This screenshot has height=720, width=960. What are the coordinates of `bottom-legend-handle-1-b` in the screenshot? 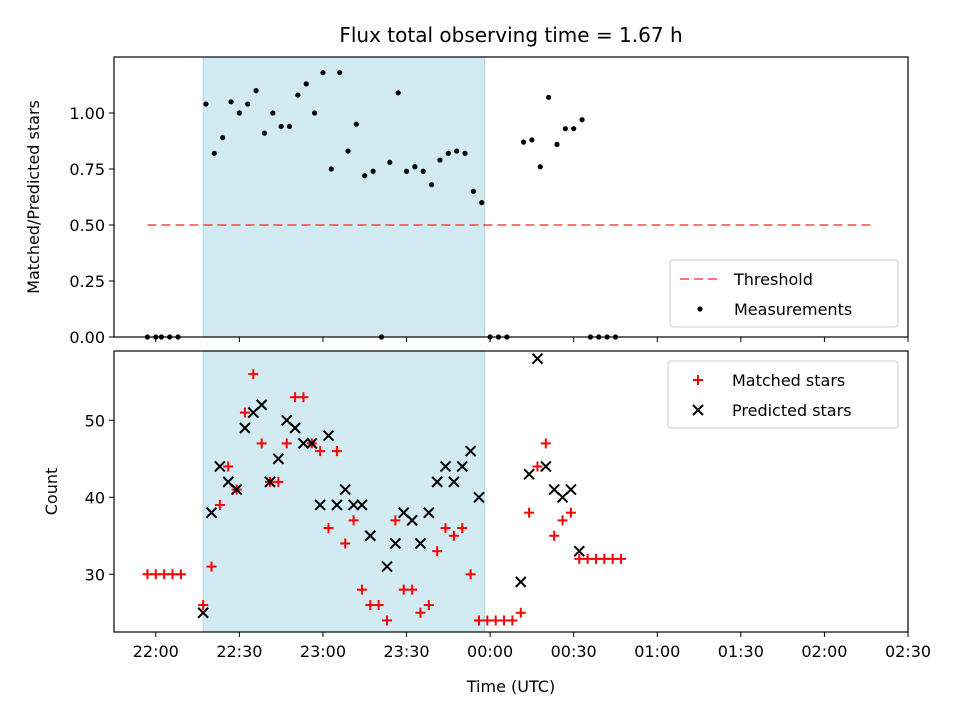 It's located at (698, 410).